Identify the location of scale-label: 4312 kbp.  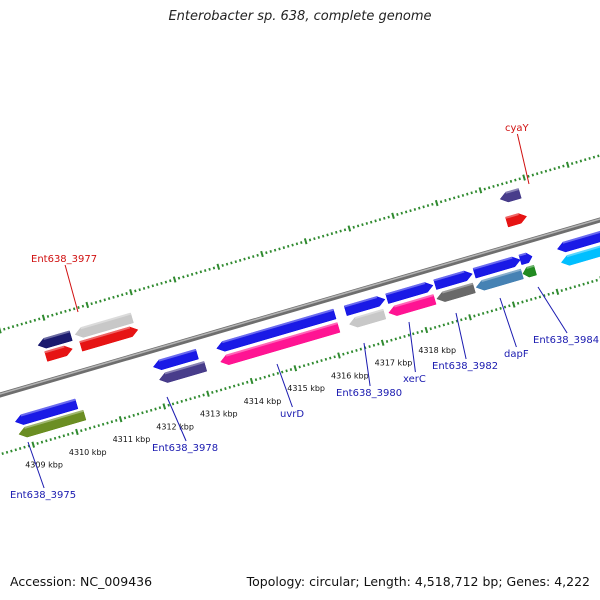
(175, 426).